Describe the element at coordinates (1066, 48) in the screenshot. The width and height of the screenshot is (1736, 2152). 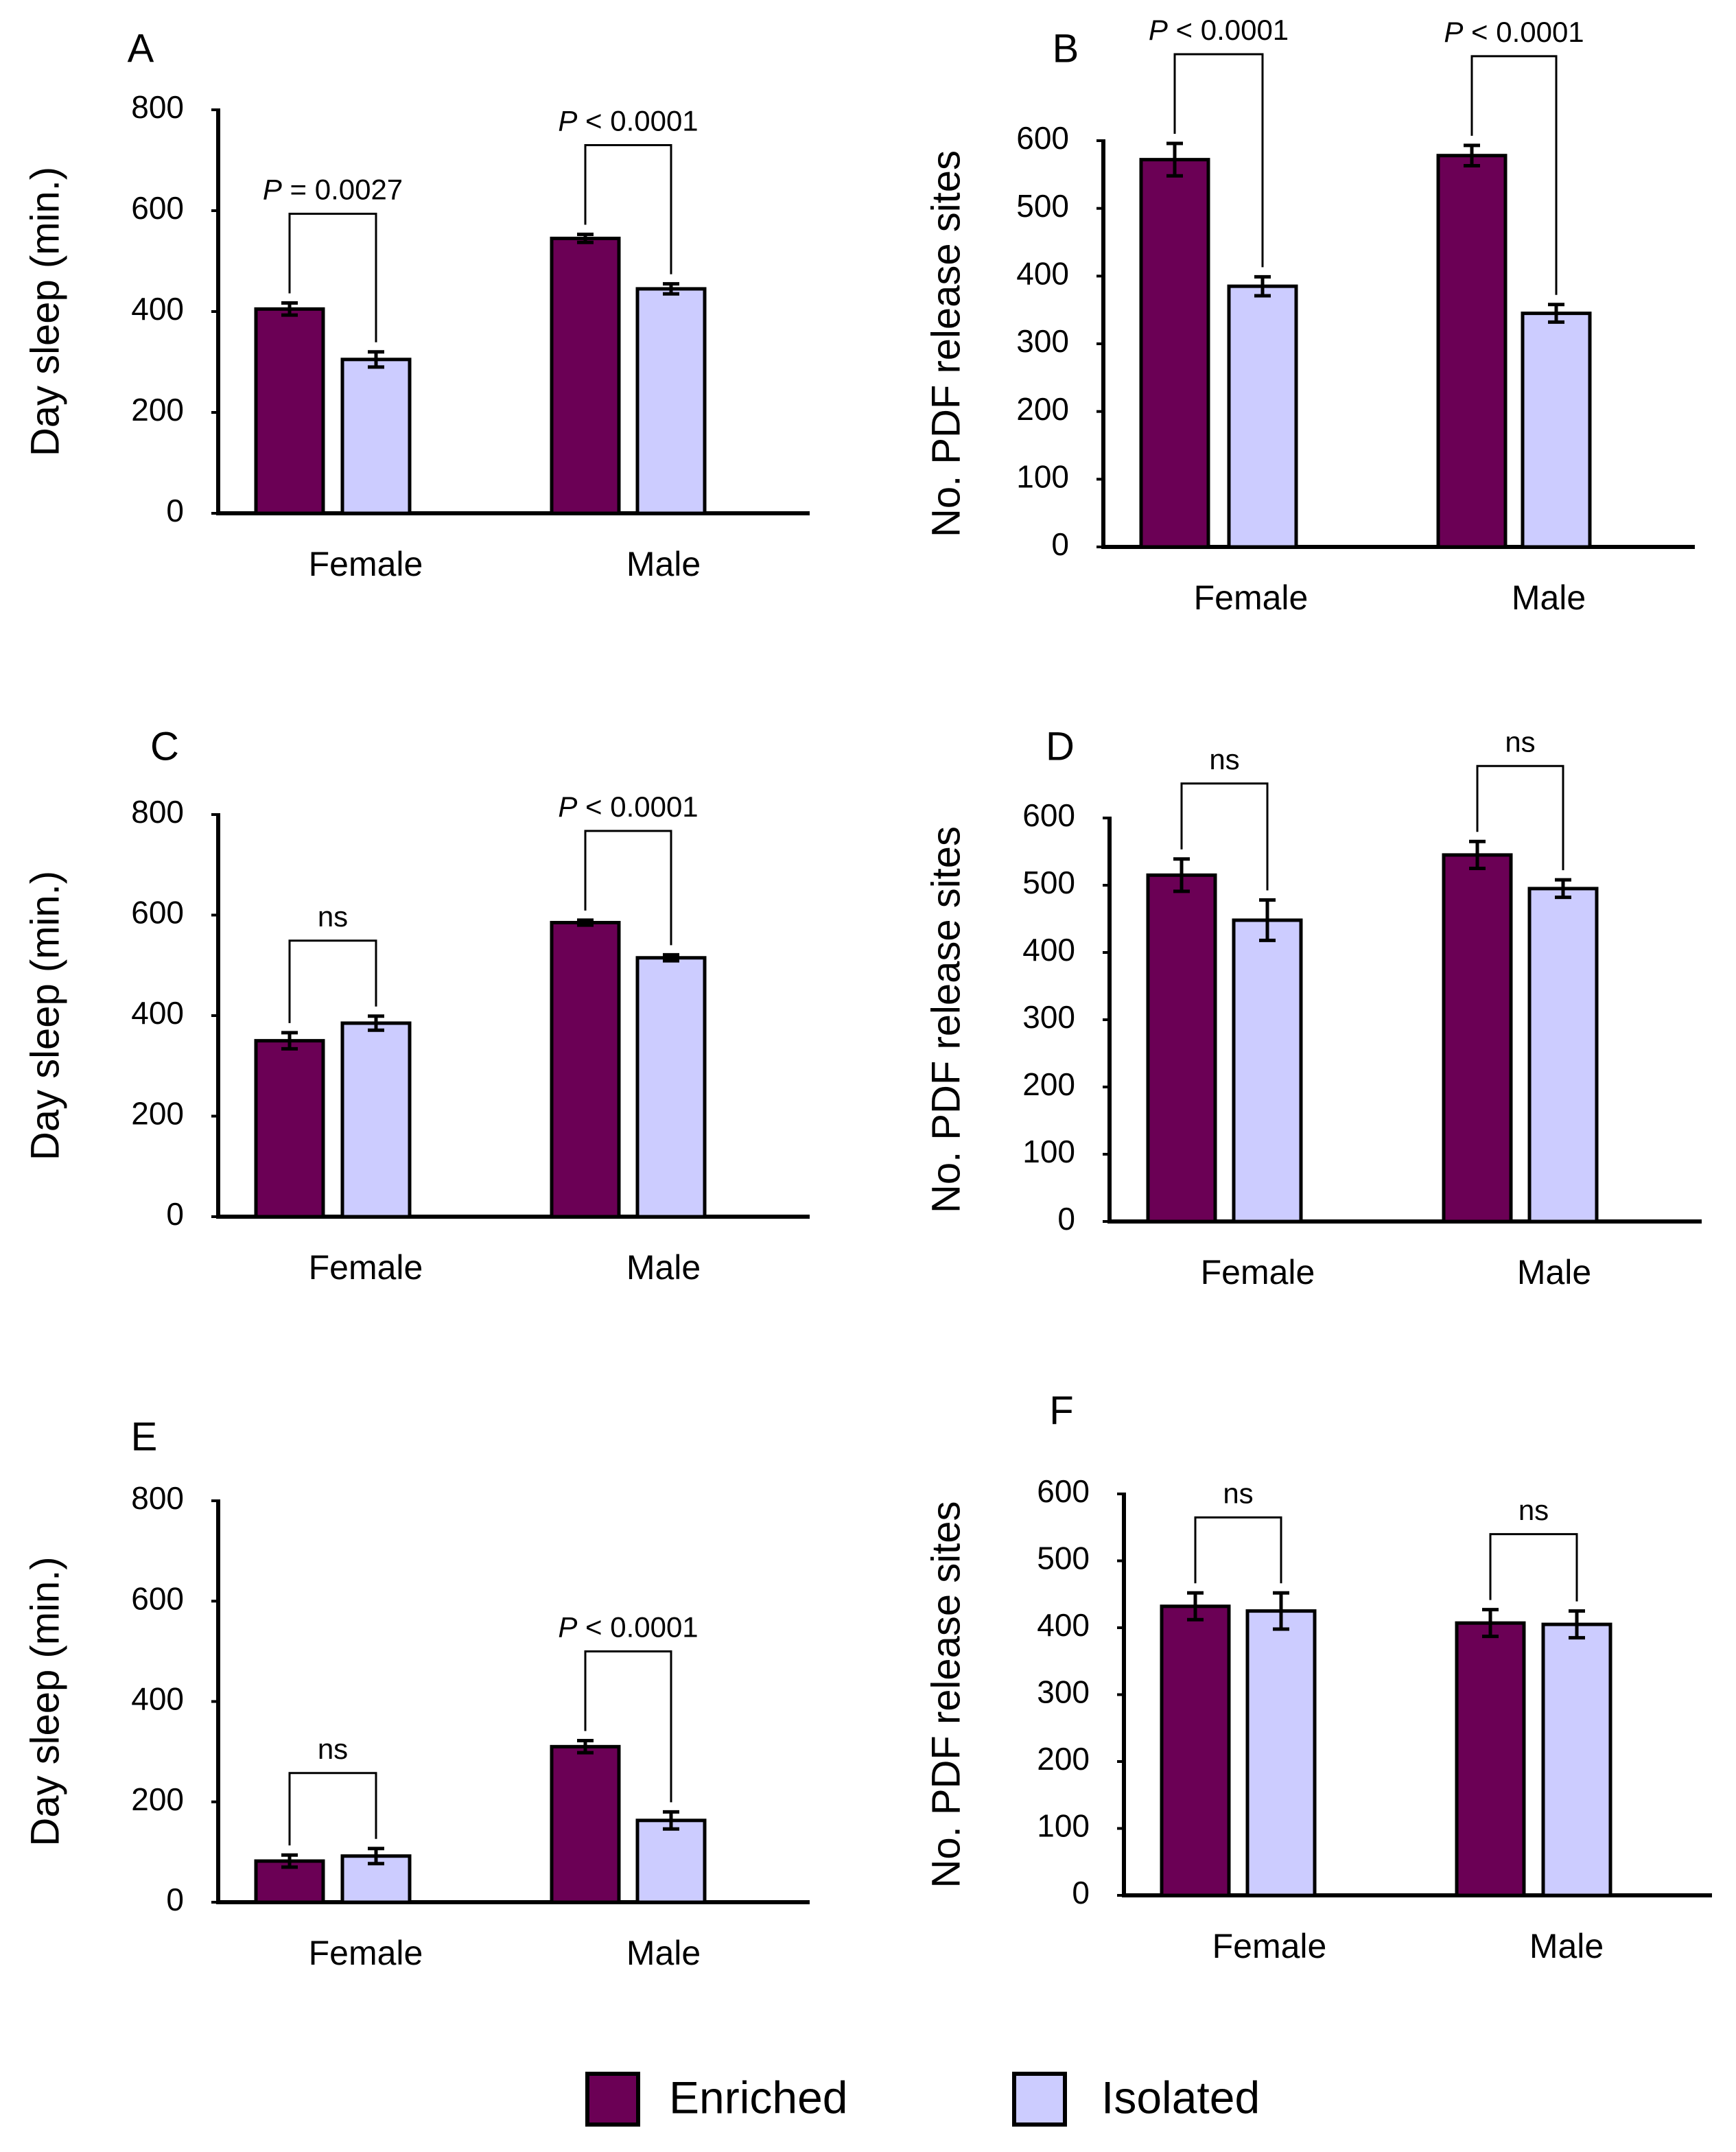
I see `panel-letter: B` at that location.